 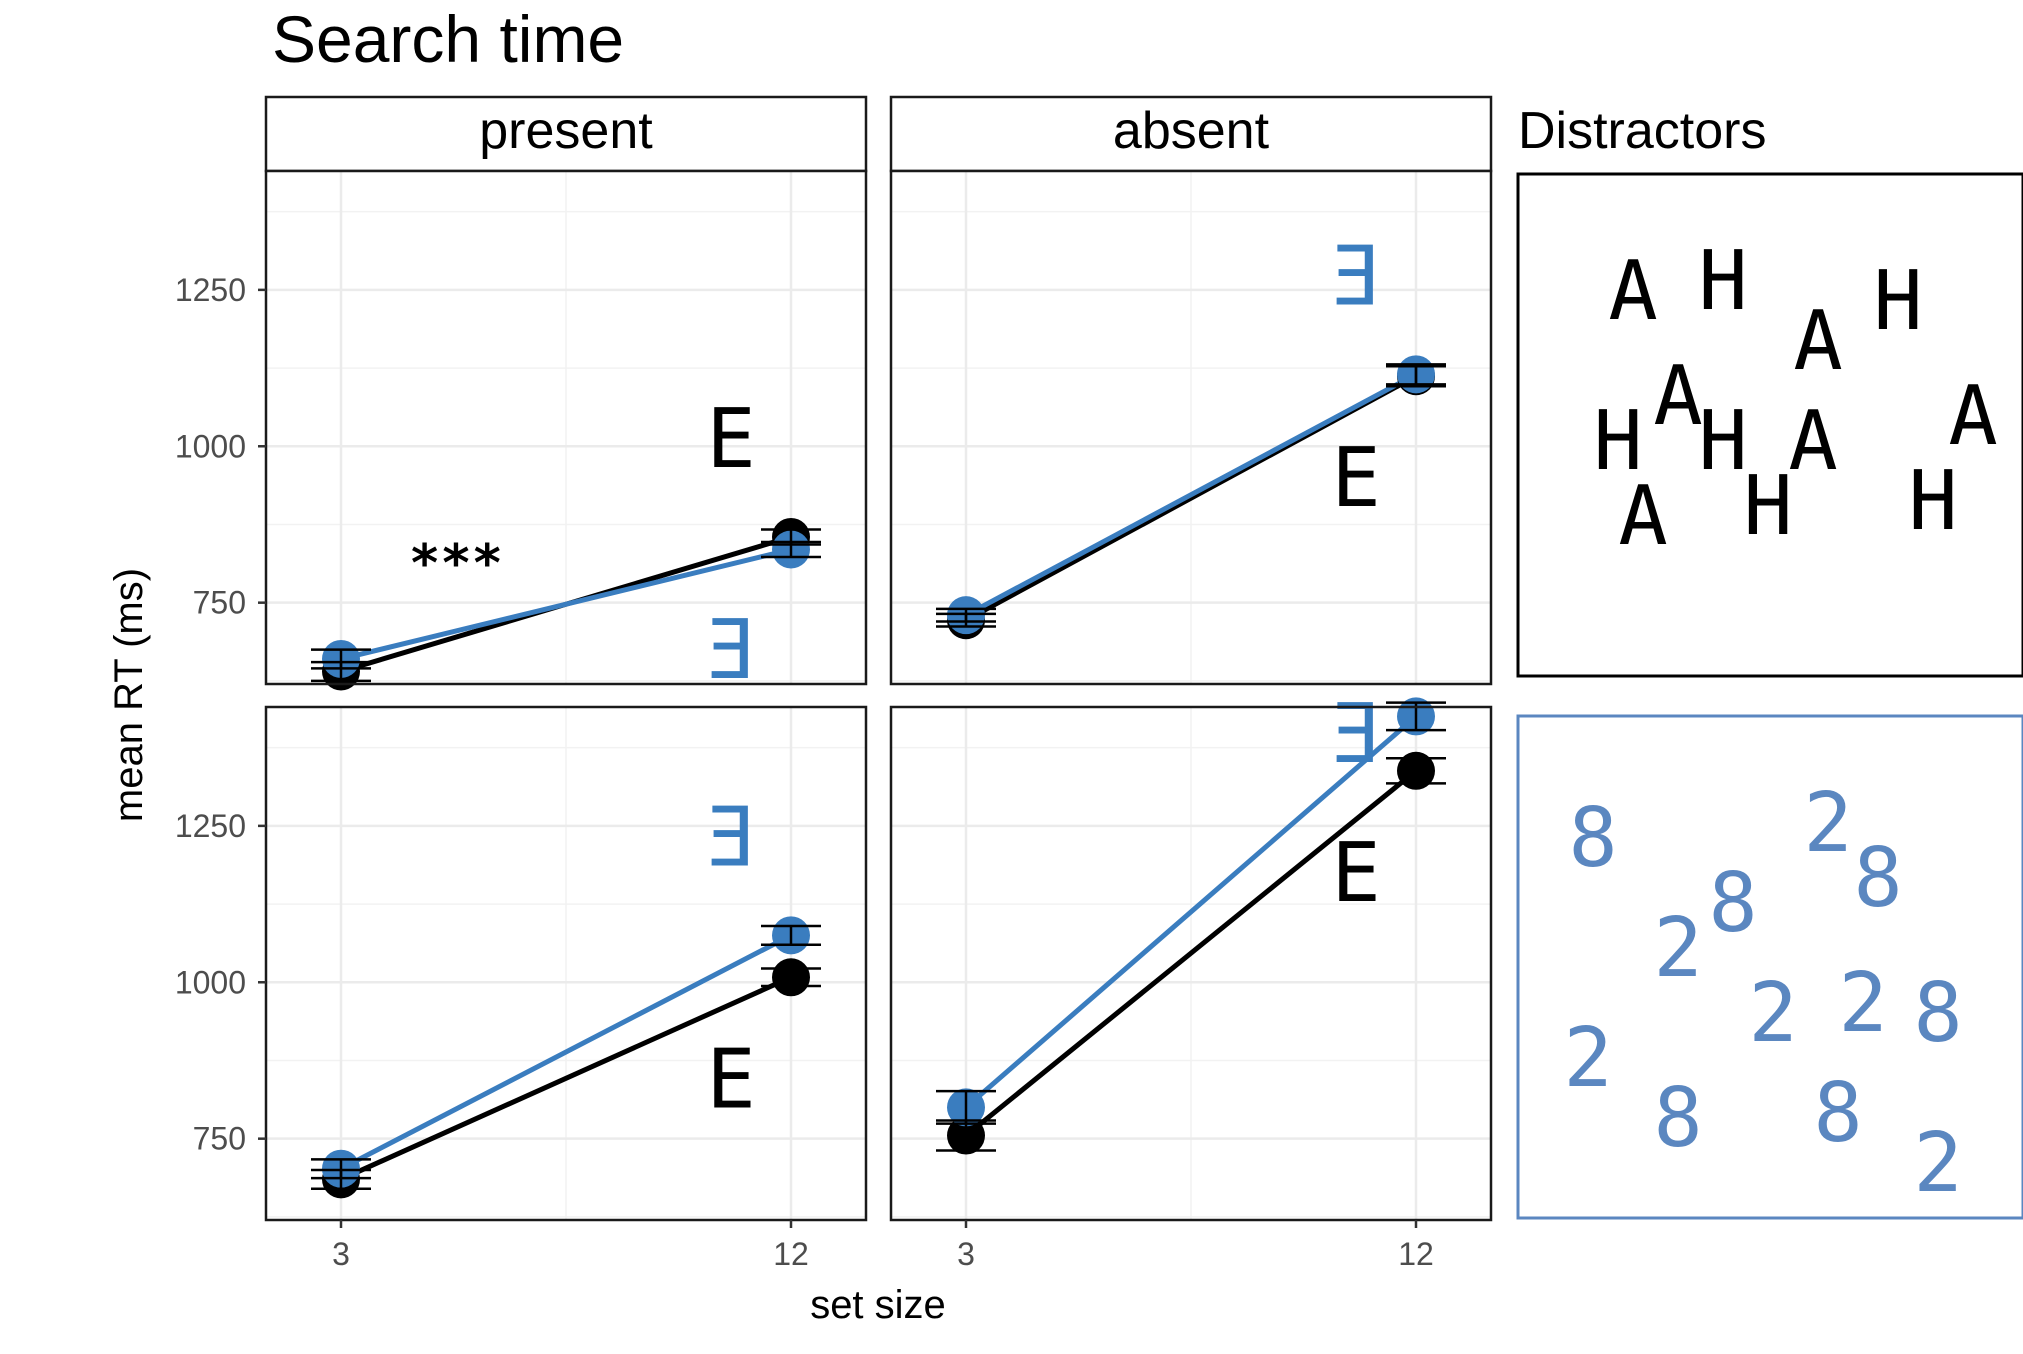 I want to click on strip-label-present: present, so click(x=566, y=131).